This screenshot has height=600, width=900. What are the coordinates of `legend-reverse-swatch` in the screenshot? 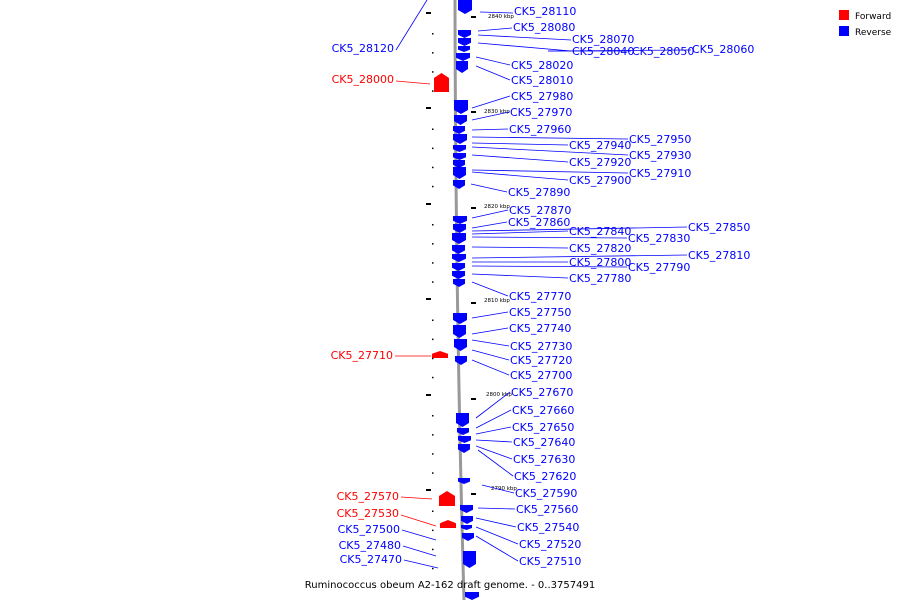 It's located at (844, 31).